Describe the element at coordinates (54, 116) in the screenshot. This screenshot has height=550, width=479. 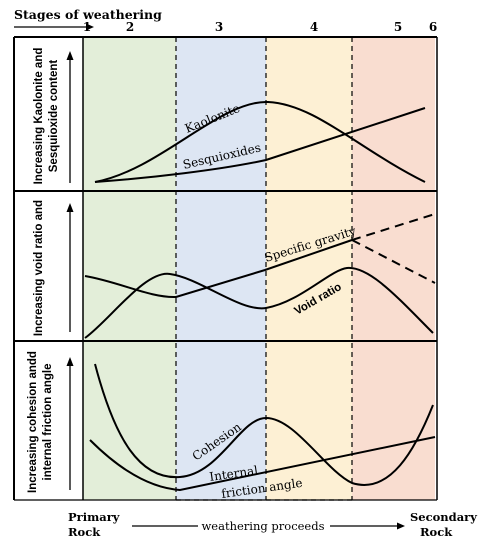
I see `top-axis-label-line2: Sesquioxide content` at that location.